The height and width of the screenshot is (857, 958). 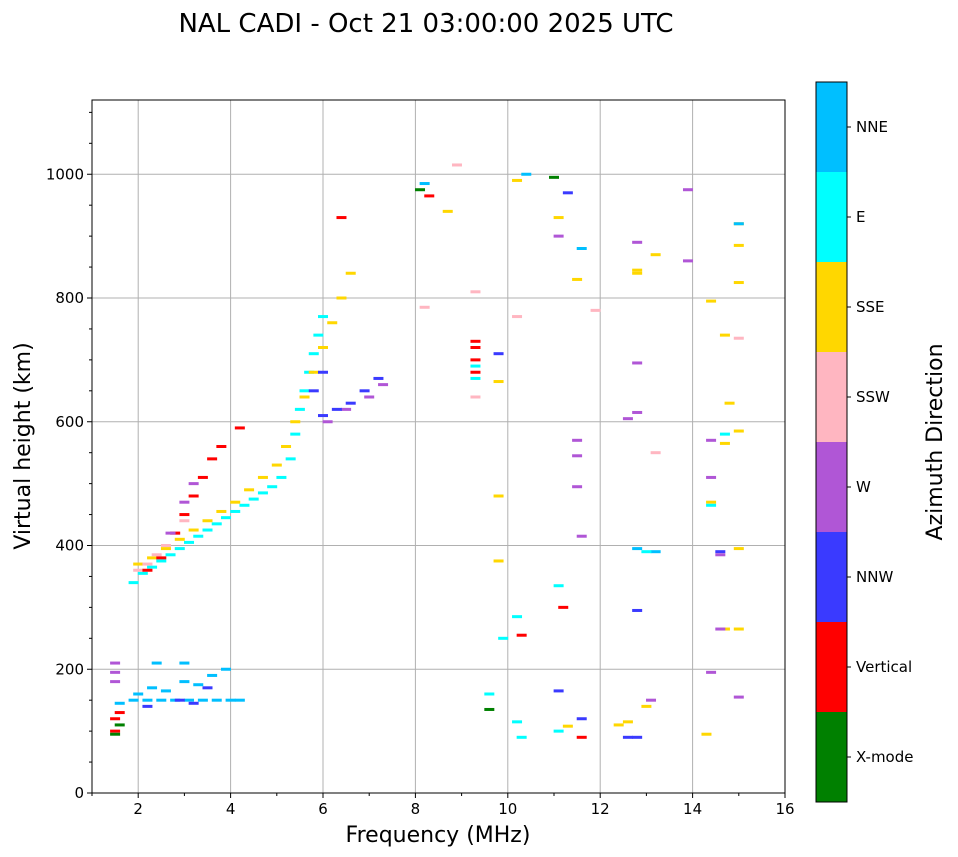 I want to click on x-tick-label: 16, so click(x=784, y=809).